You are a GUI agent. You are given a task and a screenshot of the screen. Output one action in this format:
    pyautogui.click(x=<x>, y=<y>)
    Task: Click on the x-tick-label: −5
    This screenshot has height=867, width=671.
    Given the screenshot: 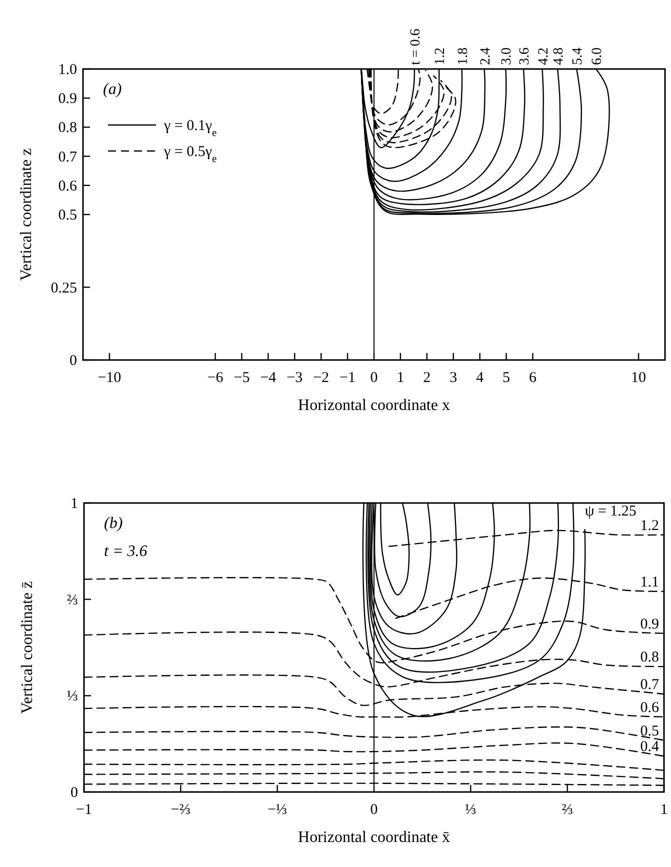 What is the action you would take?
    pyautogui.click(x=242, y=378)
    